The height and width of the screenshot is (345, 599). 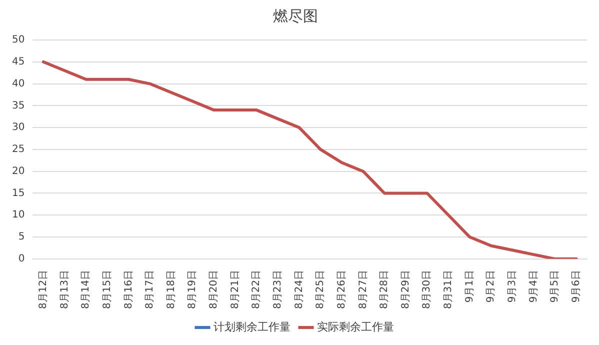 I want to click on y-tick-label: 25, so click(x=18, y=150).